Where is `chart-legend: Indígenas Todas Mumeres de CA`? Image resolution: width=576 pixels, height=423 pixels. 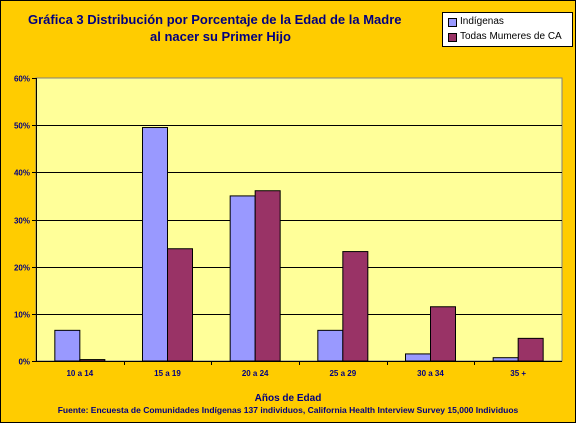
chart-legend: Indígenas Todas Mumeres de CA is located at coordinates (507, 29).